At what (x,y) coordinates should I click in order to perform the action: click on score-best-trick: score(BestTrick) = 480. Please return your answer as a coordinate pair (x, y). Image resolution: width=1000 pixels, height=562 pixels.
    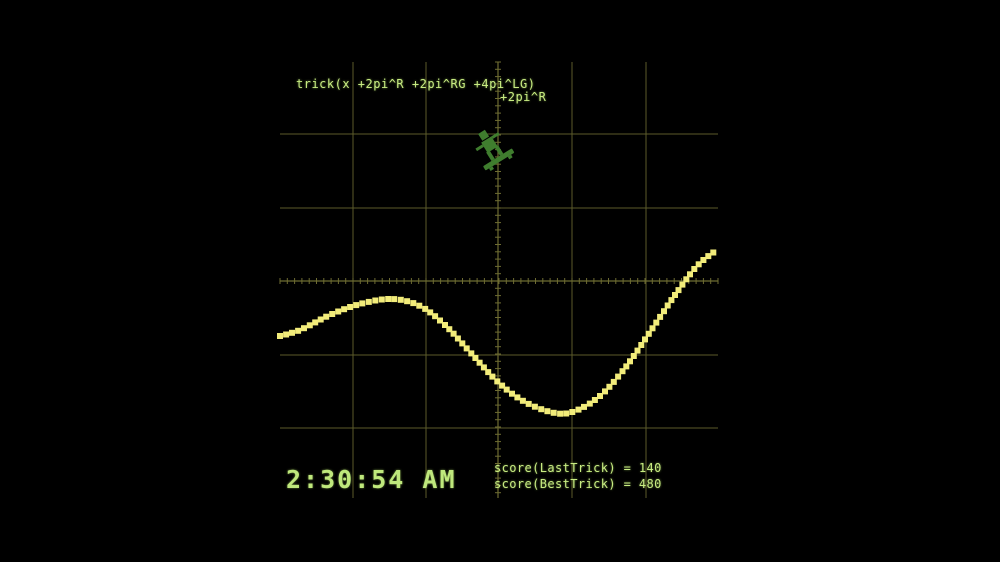
    Looking at the image, I should click on (578, 484).